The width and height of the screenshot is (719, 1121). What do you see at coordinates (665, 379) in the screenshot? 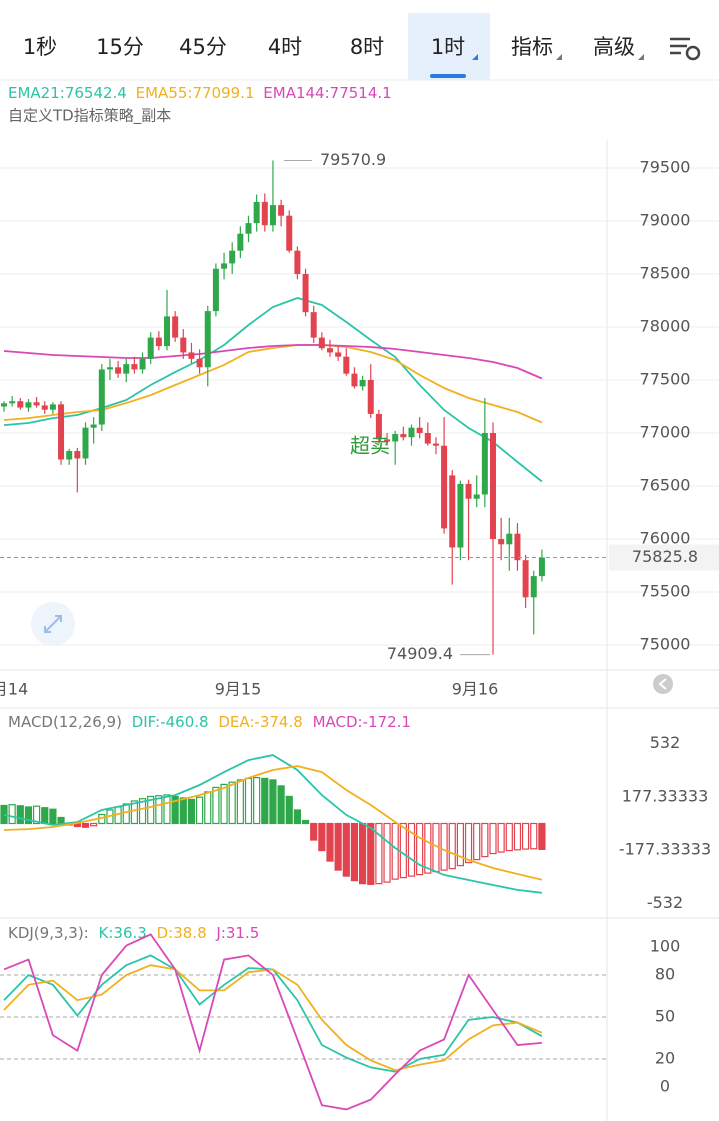
I see `y-tick-label: 77500` at bounding box center [665, 379].